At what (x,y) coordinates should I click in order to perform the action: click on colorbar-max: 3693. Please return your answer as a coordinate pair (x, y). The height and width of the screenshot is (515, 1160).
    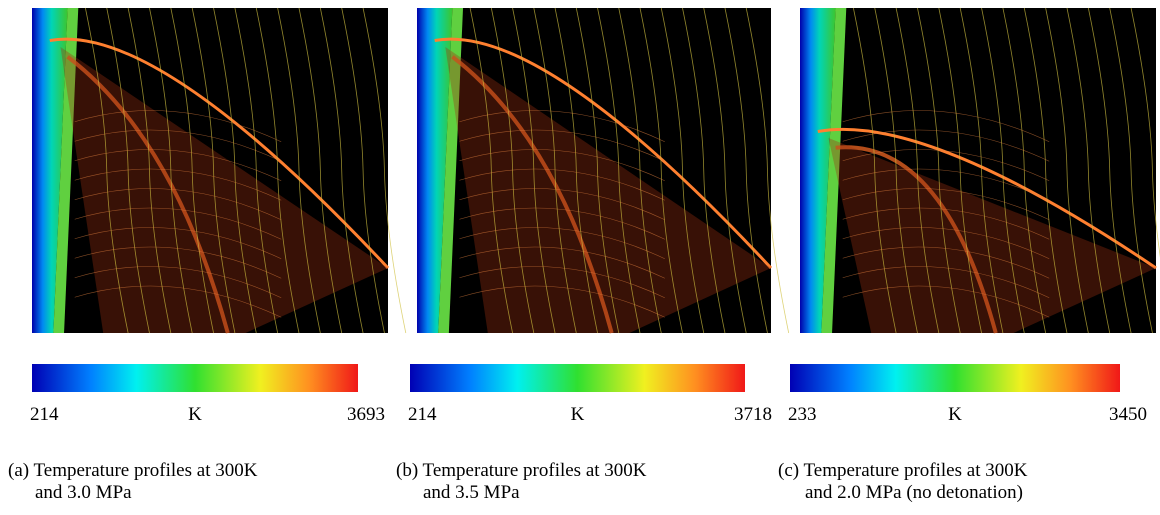
    Looking at the image, I should click on (366, 414).